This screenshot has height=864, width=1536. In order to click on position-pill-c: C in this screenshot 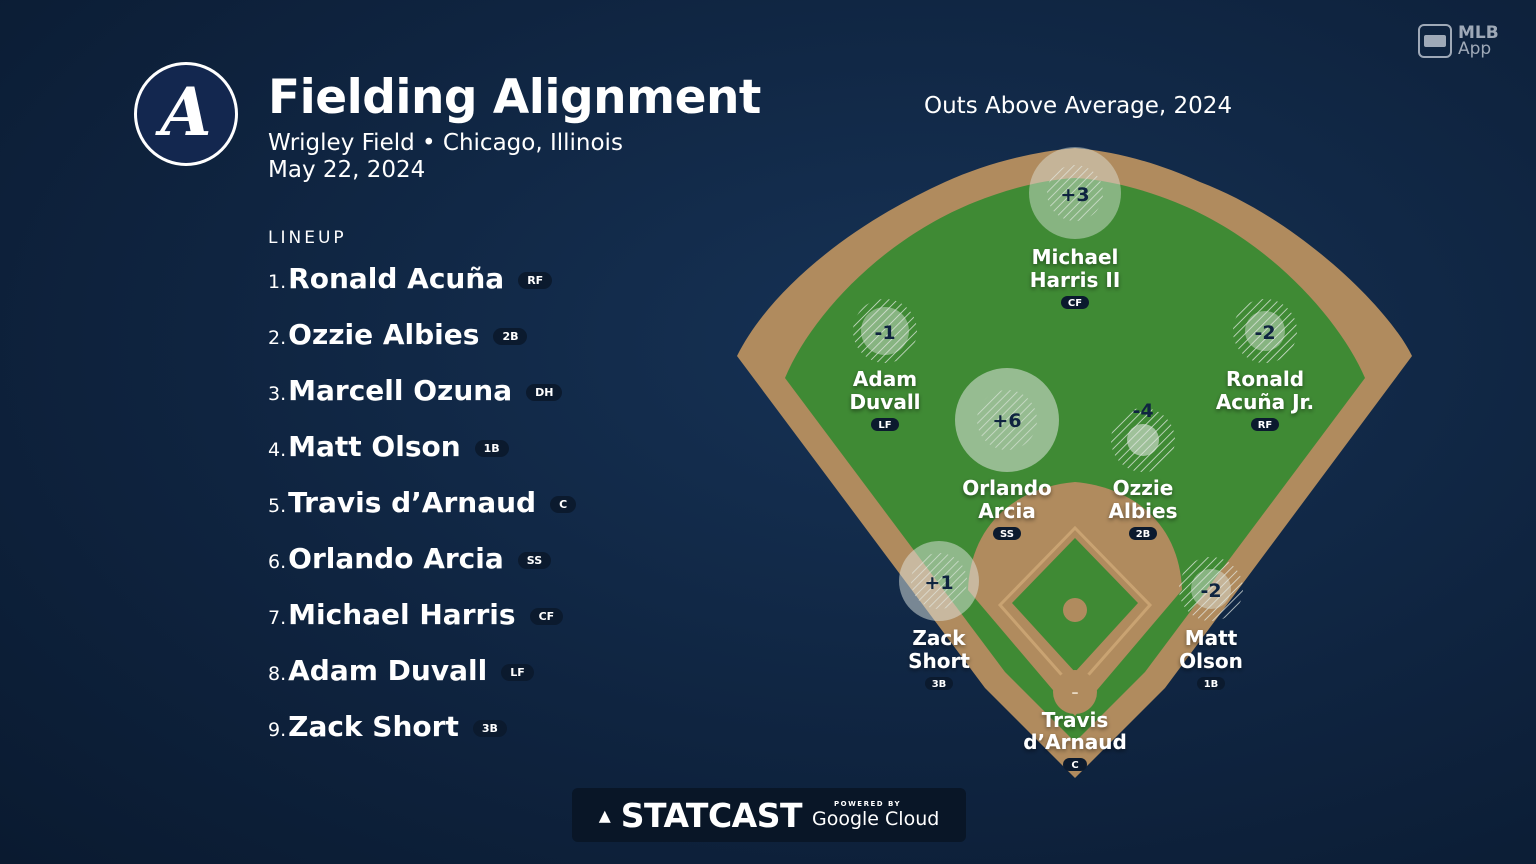, I will do `click(1075, 764)`.